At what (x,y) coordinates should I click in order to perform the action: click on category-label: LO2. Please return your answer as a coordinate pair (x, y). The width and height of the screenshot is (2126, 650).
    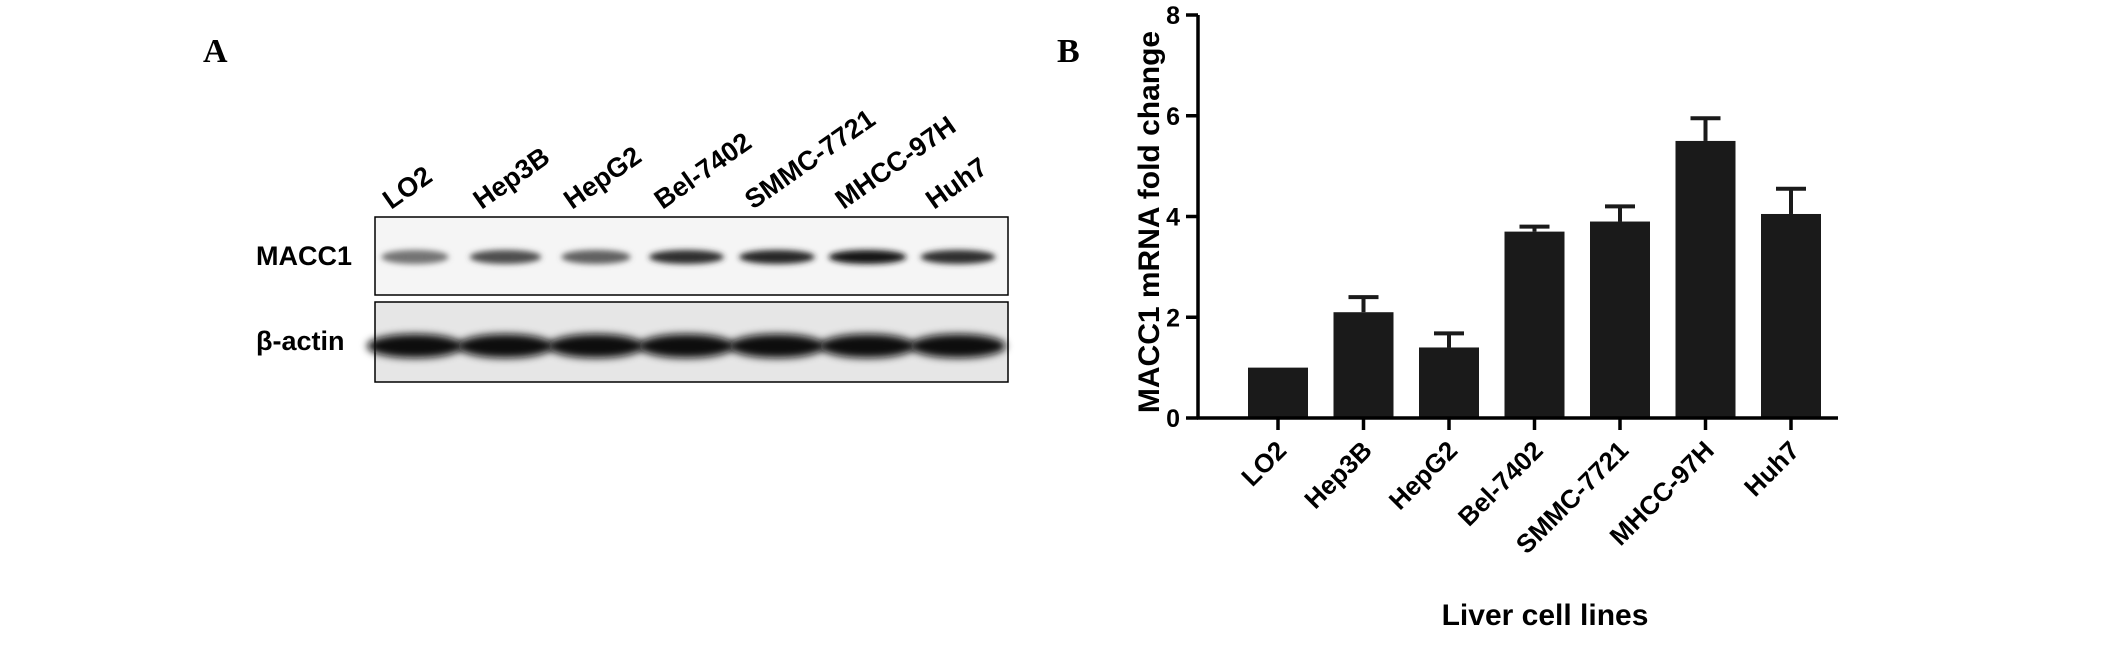
    Looking at the image, I should click on (1263, 463).